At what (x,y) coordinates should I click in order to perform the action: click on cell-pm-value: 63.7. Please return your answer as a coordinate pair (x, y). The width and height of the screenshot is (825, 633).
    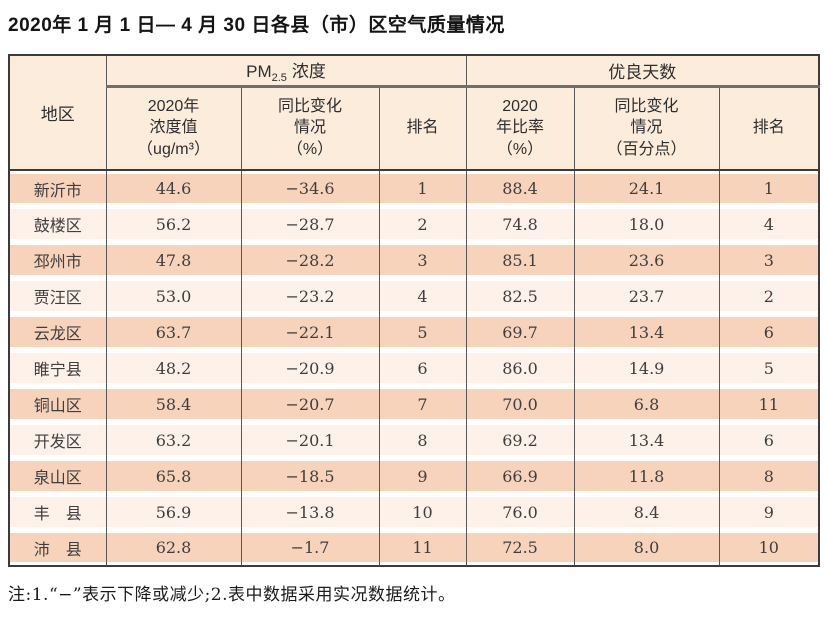
    Looking at the image, I should click on (173, 332).